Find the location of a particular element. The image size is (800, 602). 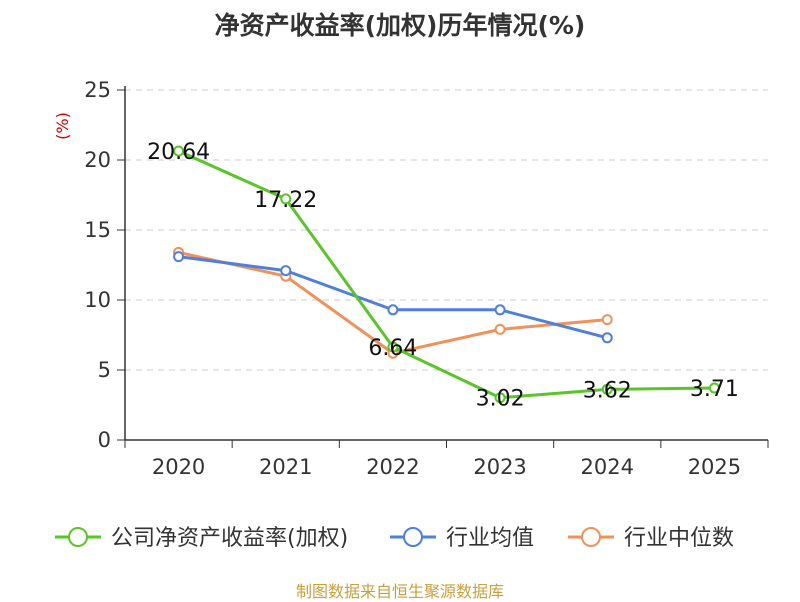

data-label: 3.02 is located at coordinates (500, 399).